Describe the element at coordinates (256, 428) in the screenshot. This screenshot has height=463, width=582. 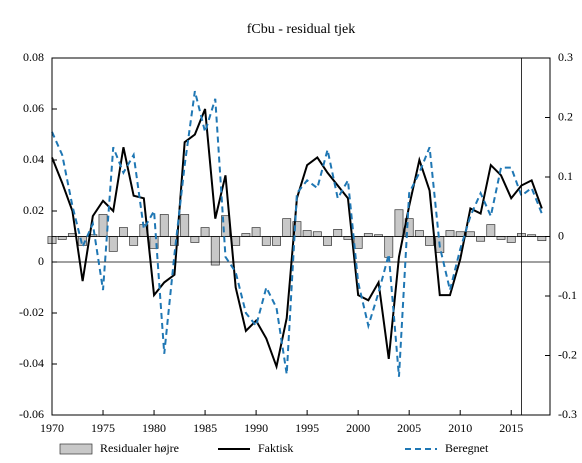
I see `x-tick-label: 1990` at that location.